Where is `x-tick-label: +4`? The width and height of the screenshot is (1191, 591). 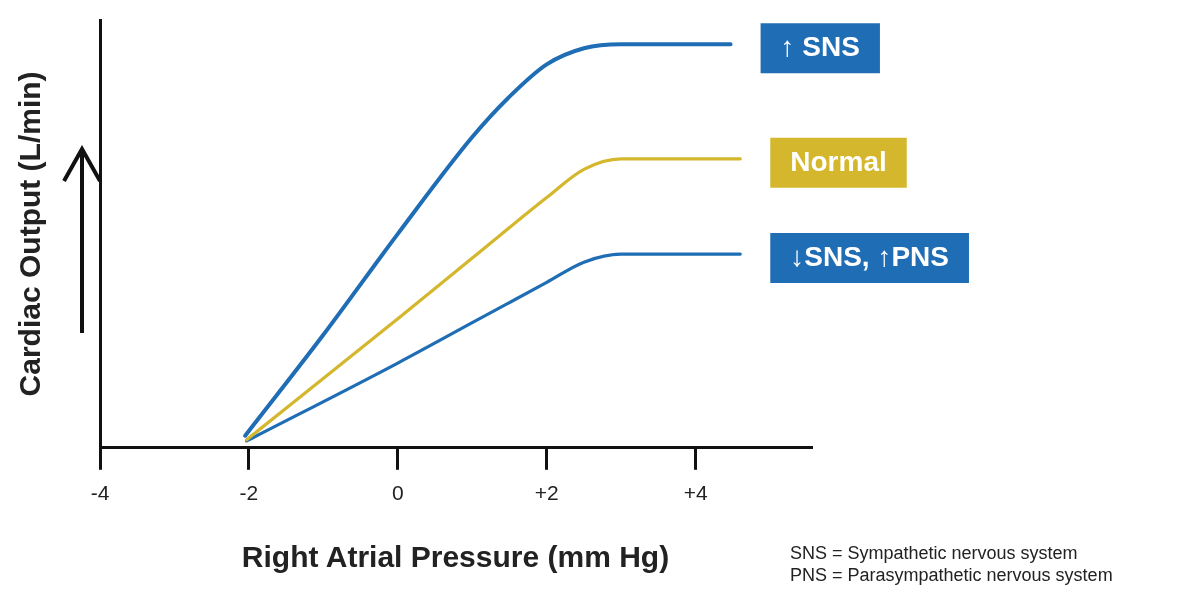 x-tick-label: +4 is located at coordinates (695, 493).